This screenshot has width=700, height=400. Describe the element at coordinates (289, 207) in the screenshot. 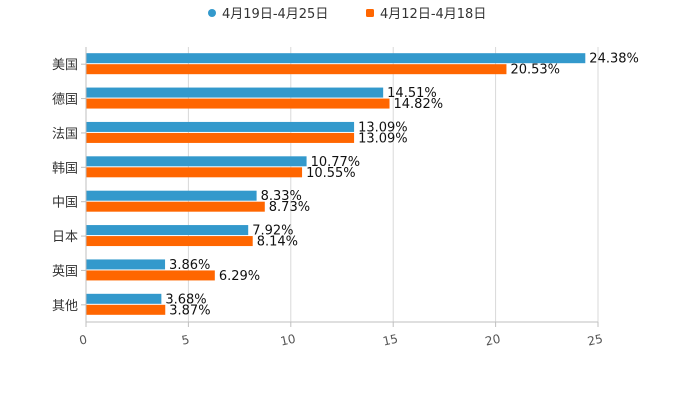

I see `value-label-series2-5: 8.73%` at that location.